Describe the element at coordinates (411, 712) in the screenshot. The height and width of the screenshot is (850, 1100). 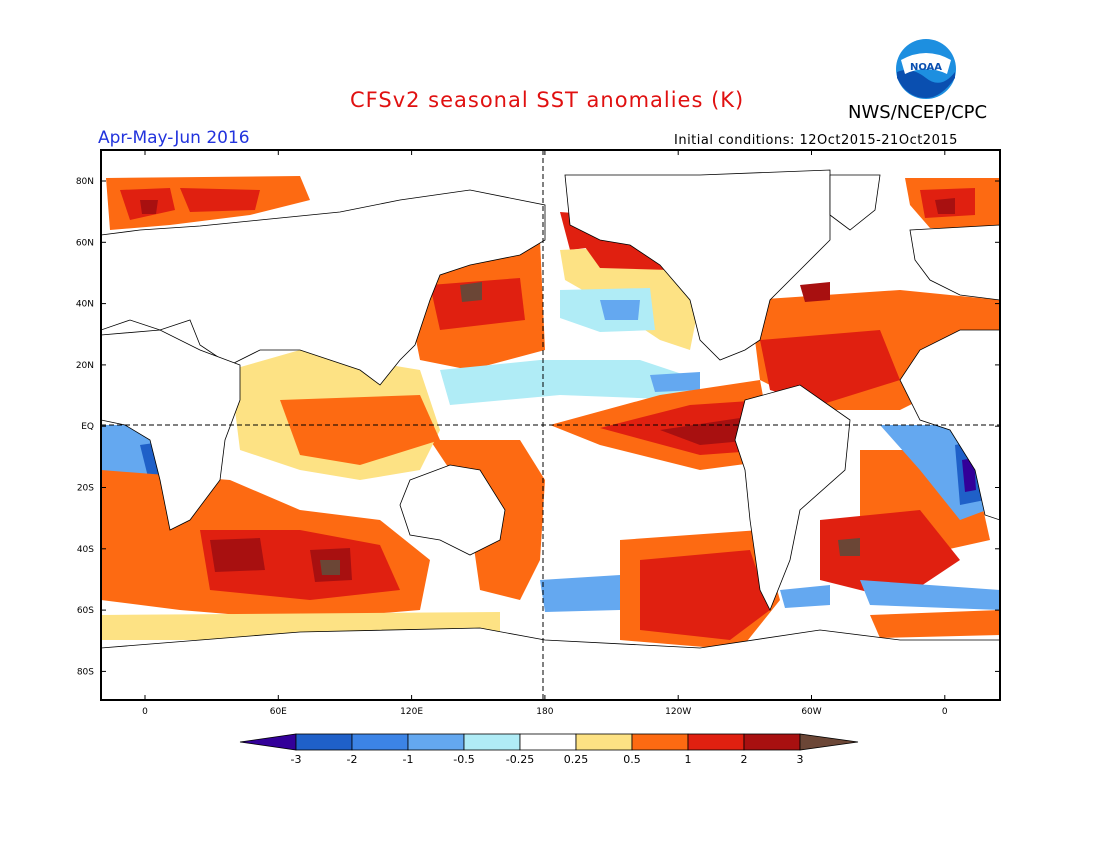
I see `lon-tick-label: 120E` at that location.